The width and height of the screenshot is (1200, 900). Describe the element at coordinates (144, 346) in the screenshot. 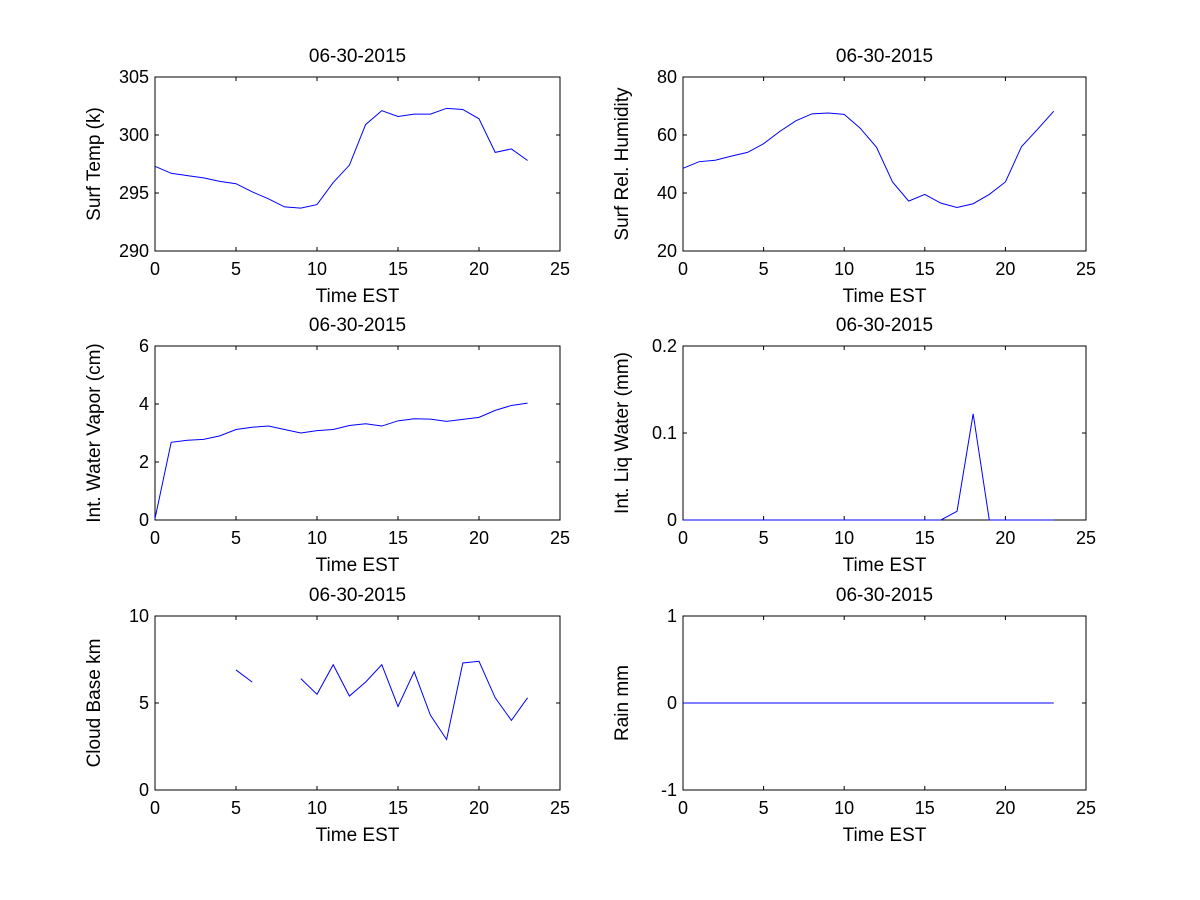

I see `y-tick-label: 6` at that location.